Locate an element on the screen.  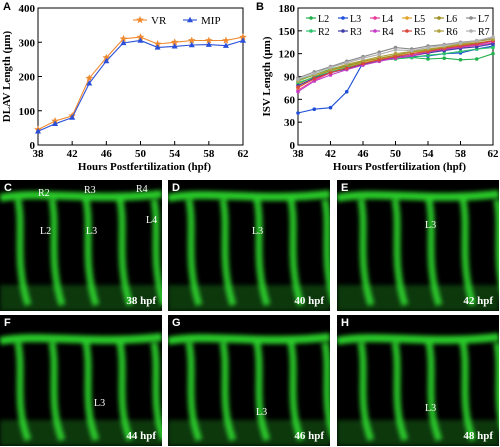
legend-label: R4 is located at coordinates (388, 32).